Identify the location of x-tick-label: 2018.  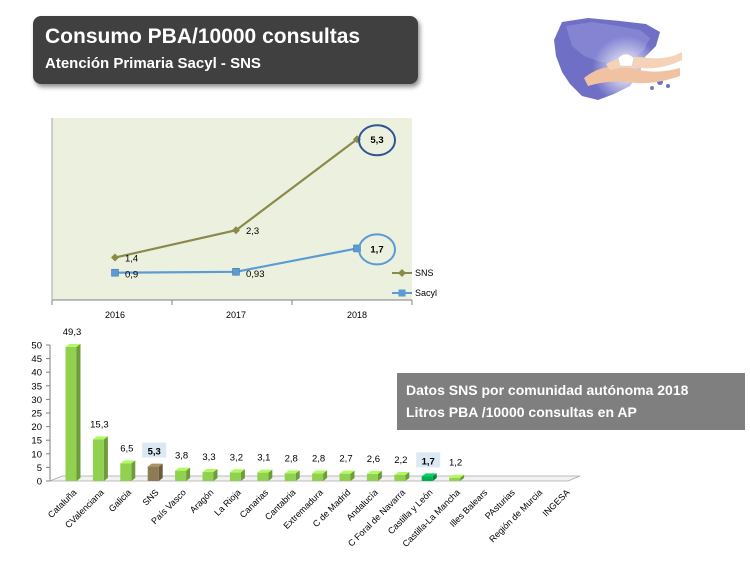
(357, 315).